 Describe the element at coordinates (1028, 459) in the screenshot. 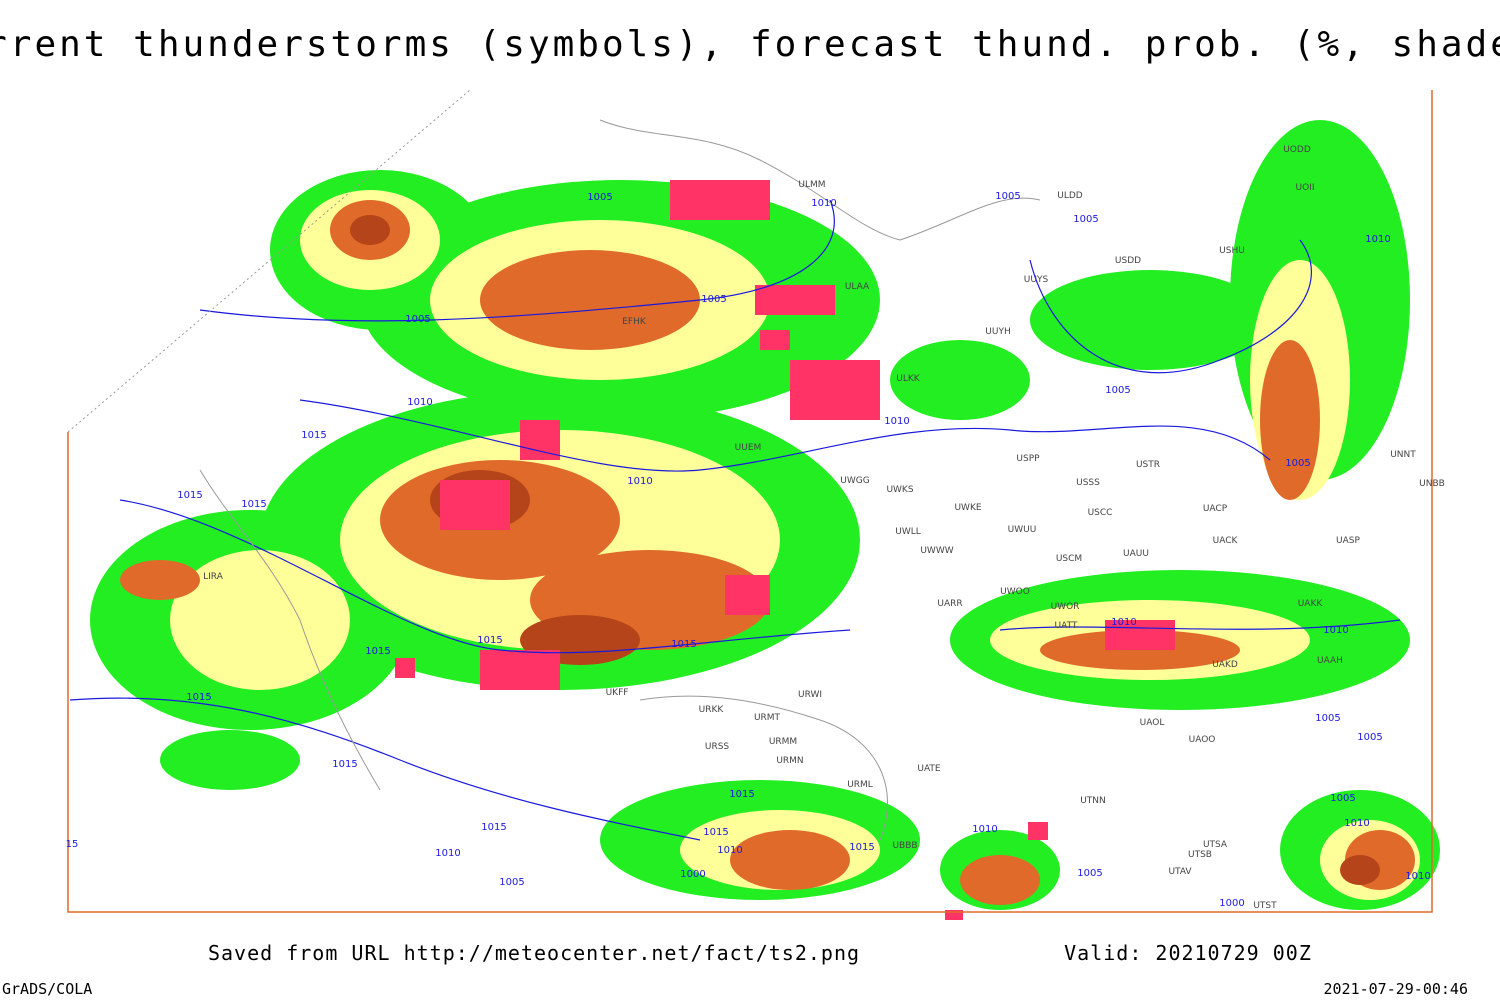

I see `station-label: USPP` at that location.